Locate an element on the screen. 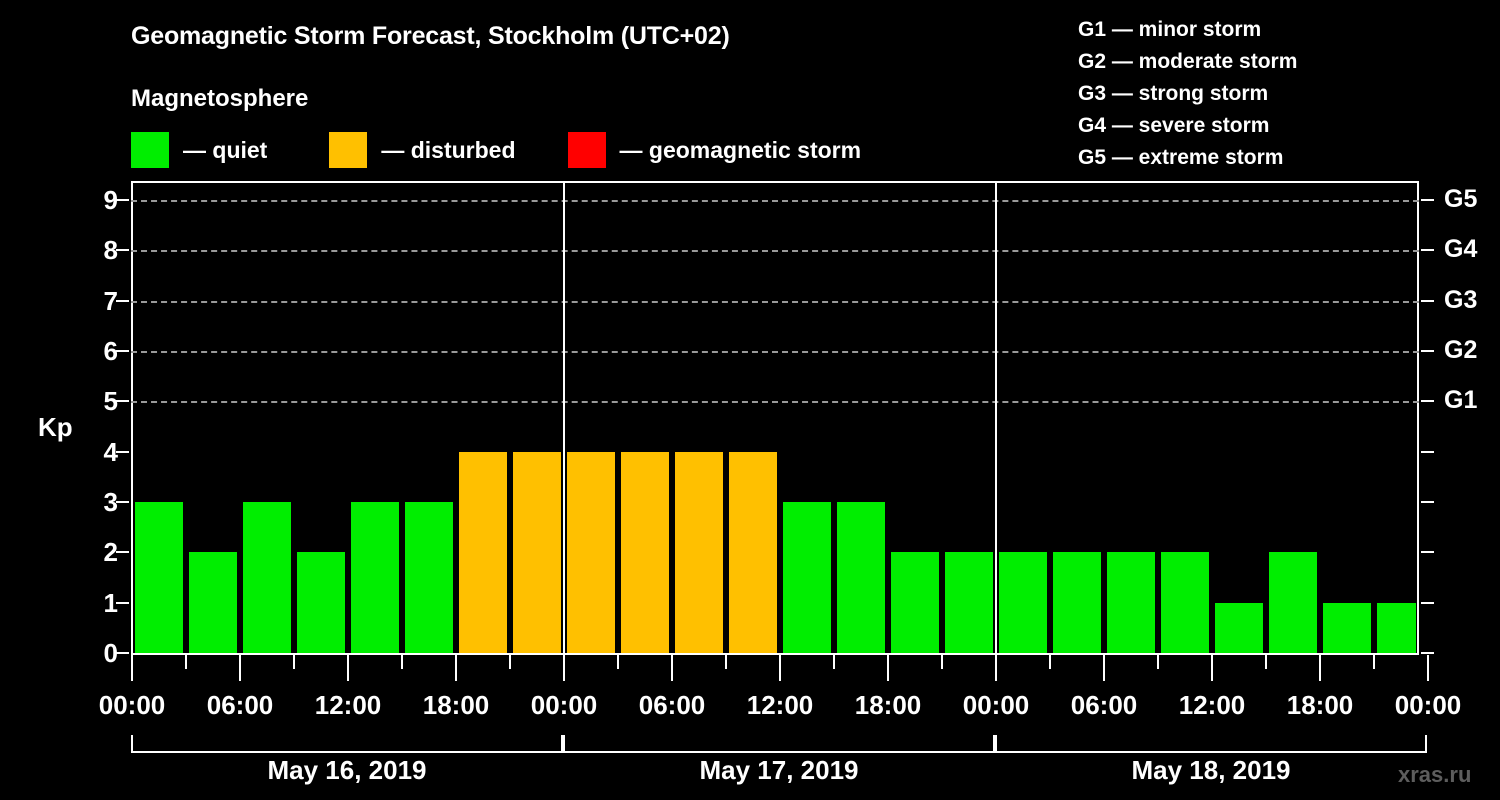 This screenshot has height=800, width=1500. gscale-line-g2: G2 — moderate storm is located at coordinates (1188, 61).